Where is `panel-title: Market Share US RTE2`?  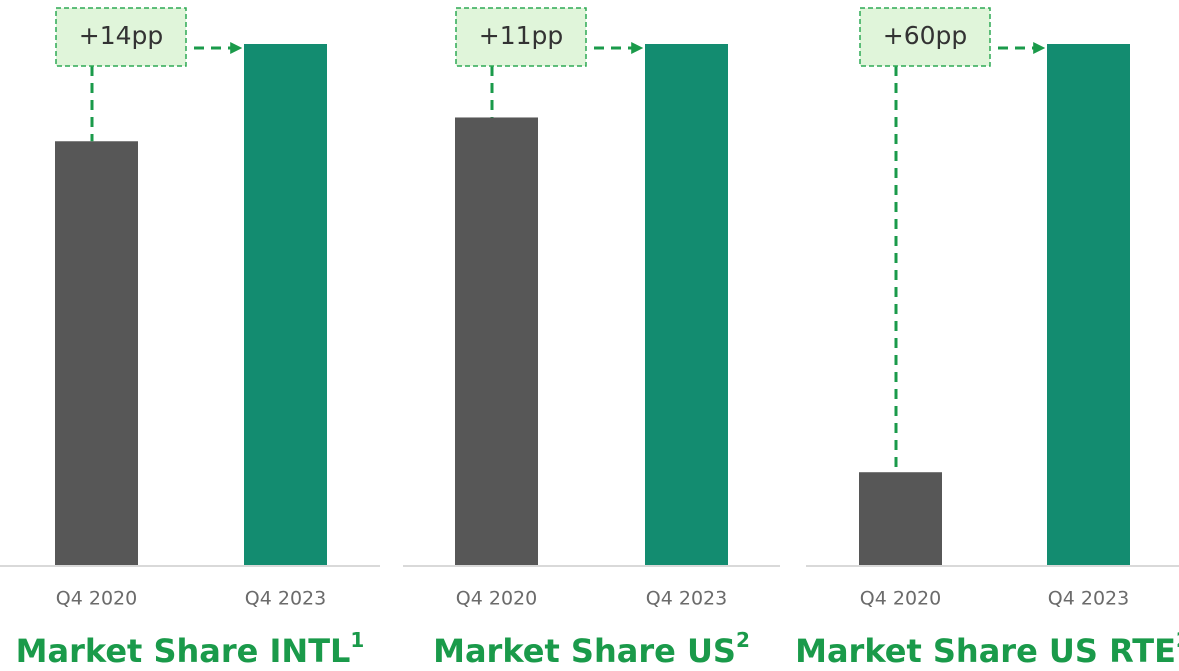 panel-title: Market Share US RTE2 is located at coordinates (987, 649).